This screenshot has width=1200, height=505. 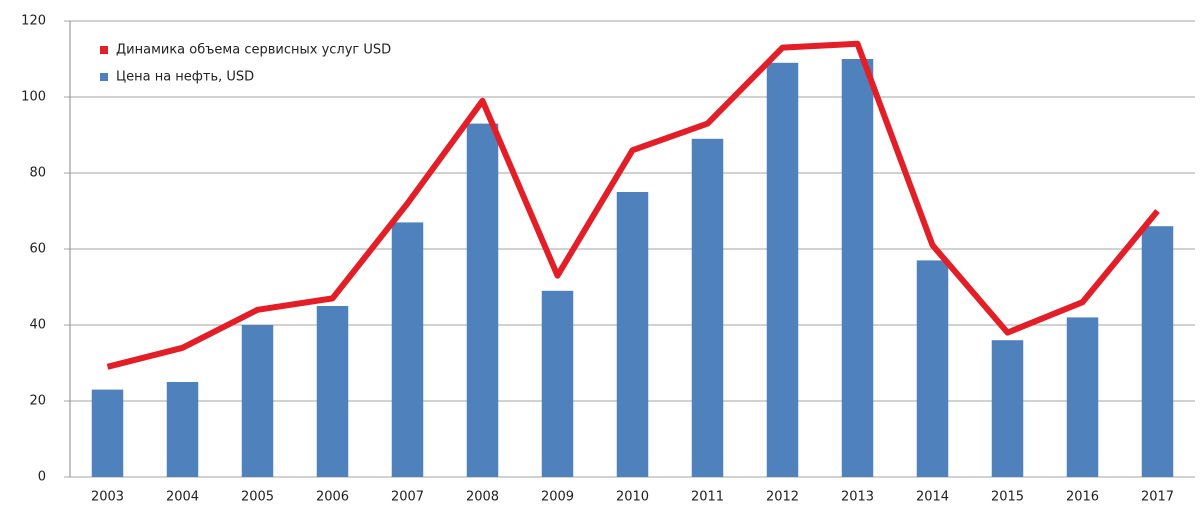 What do you see at coordinates (33, 97) in the screenshot?
I see `y-tick-label: 100` at bounding box center [33, 97].